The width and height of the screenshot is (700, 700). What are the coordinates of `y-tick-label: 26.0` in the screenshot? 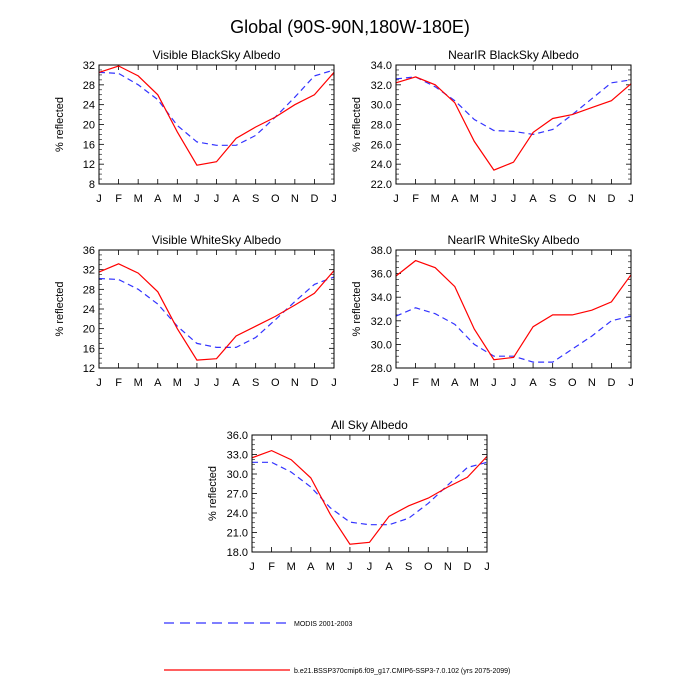 It's located at (381, 145).